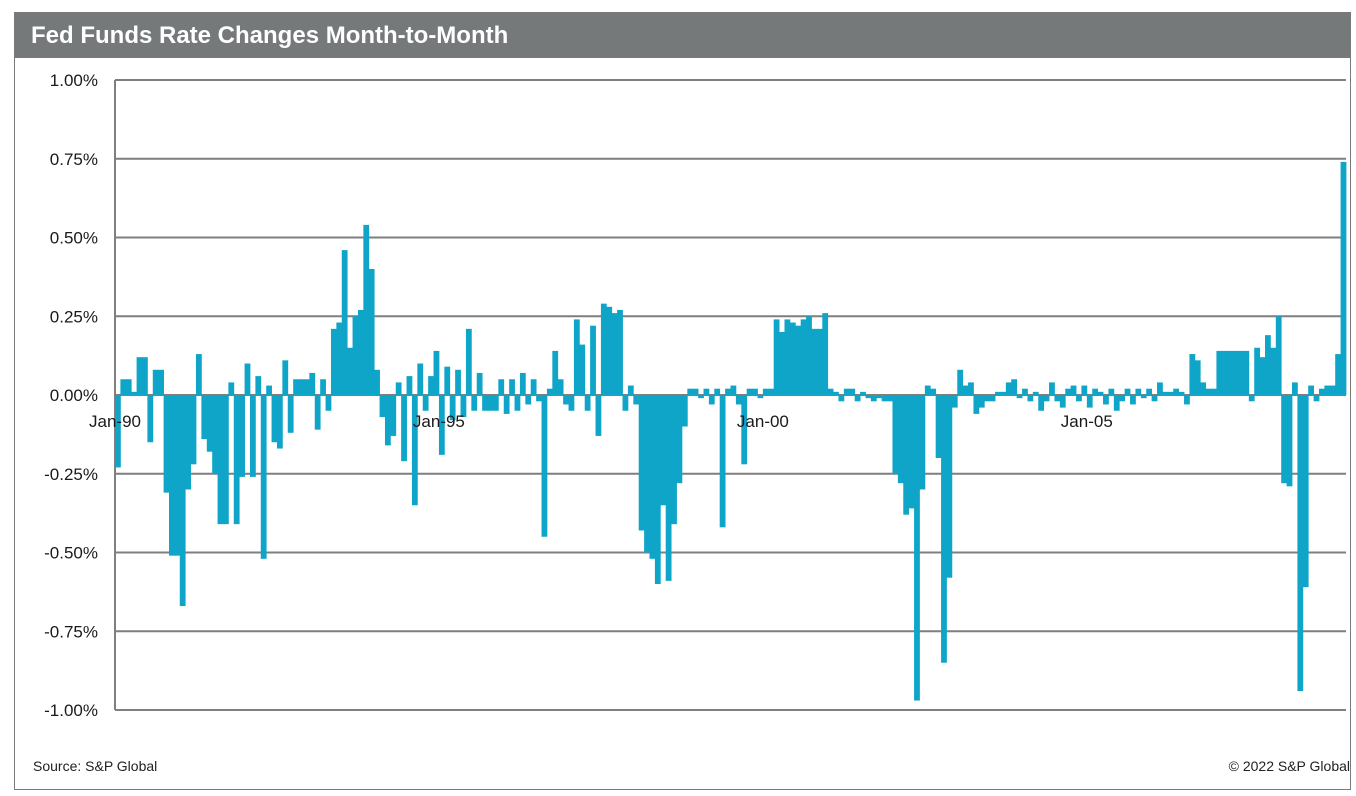 This screenshot has height=796, width=1356. Describe the element at coordinates (1087, 421) in the screenshot. I see `x-tick-label: Jan-05` at that location.